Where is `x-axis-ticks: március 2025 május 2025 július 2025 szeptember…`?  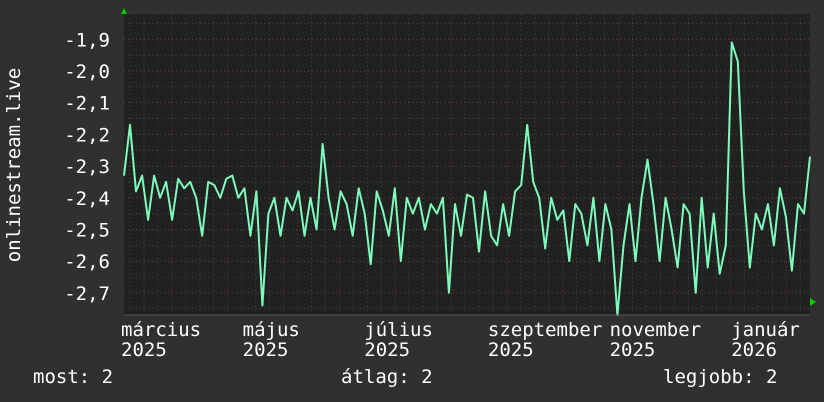 x-axis-ticks: március 2025 május 2025 július 2025 szeptember… is located at coordinates (460, 340).